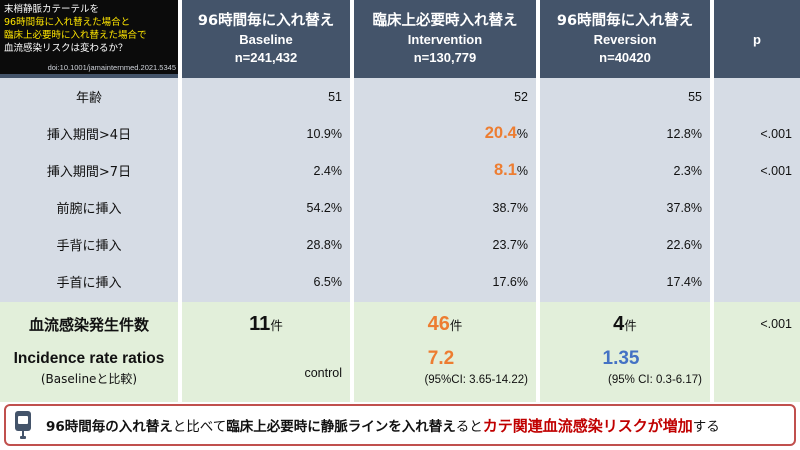 This screenshot has width=800, height=450. I want to click on irr-label-block: Incidence rate ratios (Baselineと比較), so click(89, 368).